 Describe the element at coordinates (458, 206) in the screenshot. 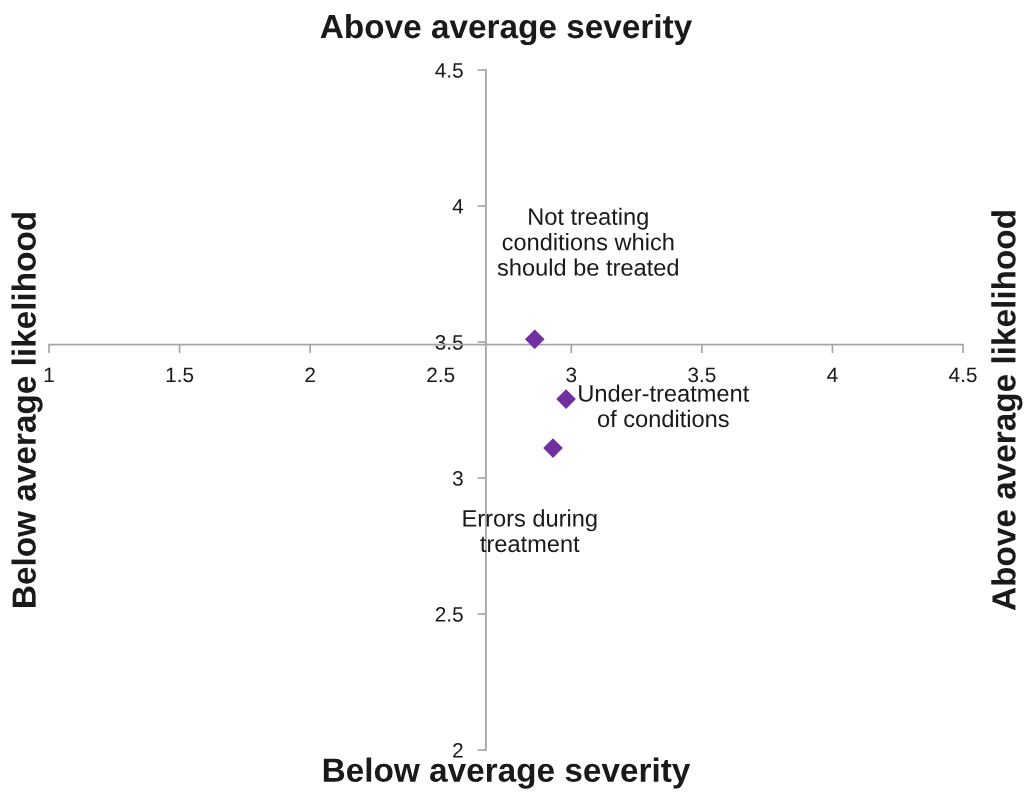

I see `y-tick-label: 4` at that location.